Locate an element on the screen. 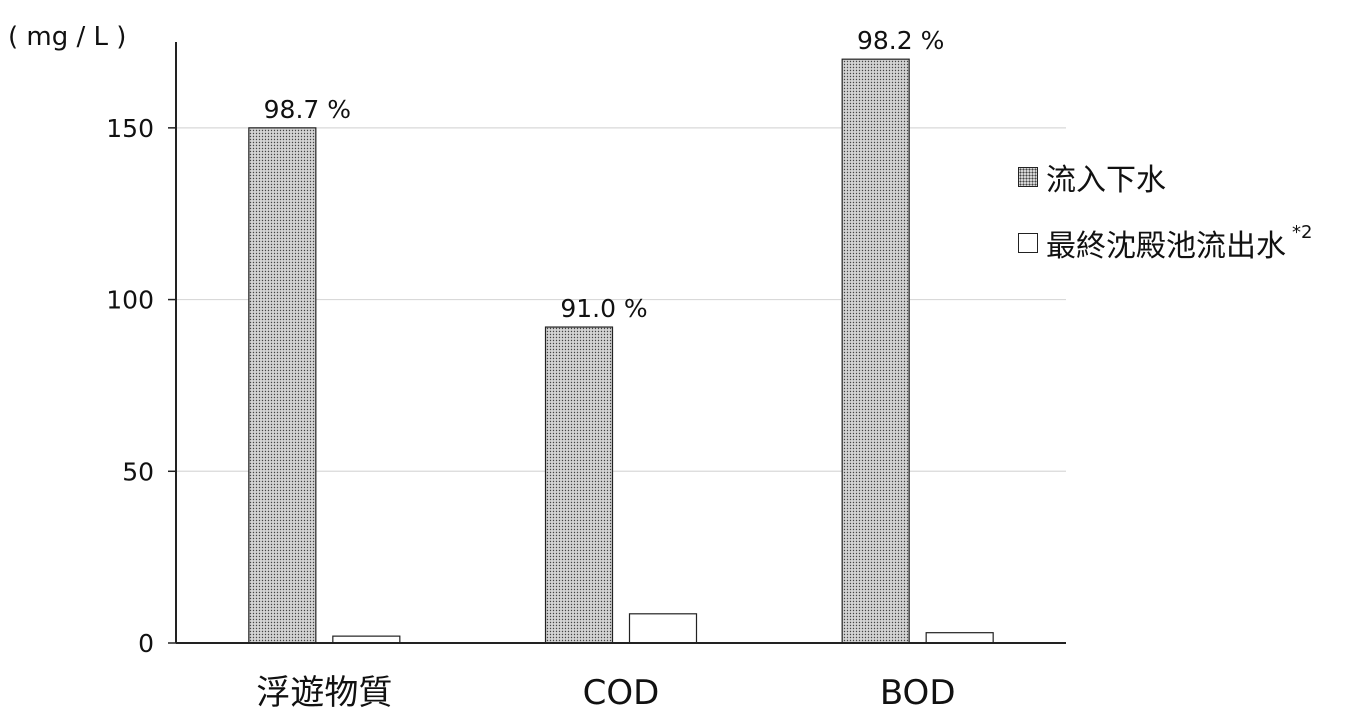 The width and height of the screenshot is (1354, 719). legend-item-influent: 流入下水 is located at coordinates (1165, 179).